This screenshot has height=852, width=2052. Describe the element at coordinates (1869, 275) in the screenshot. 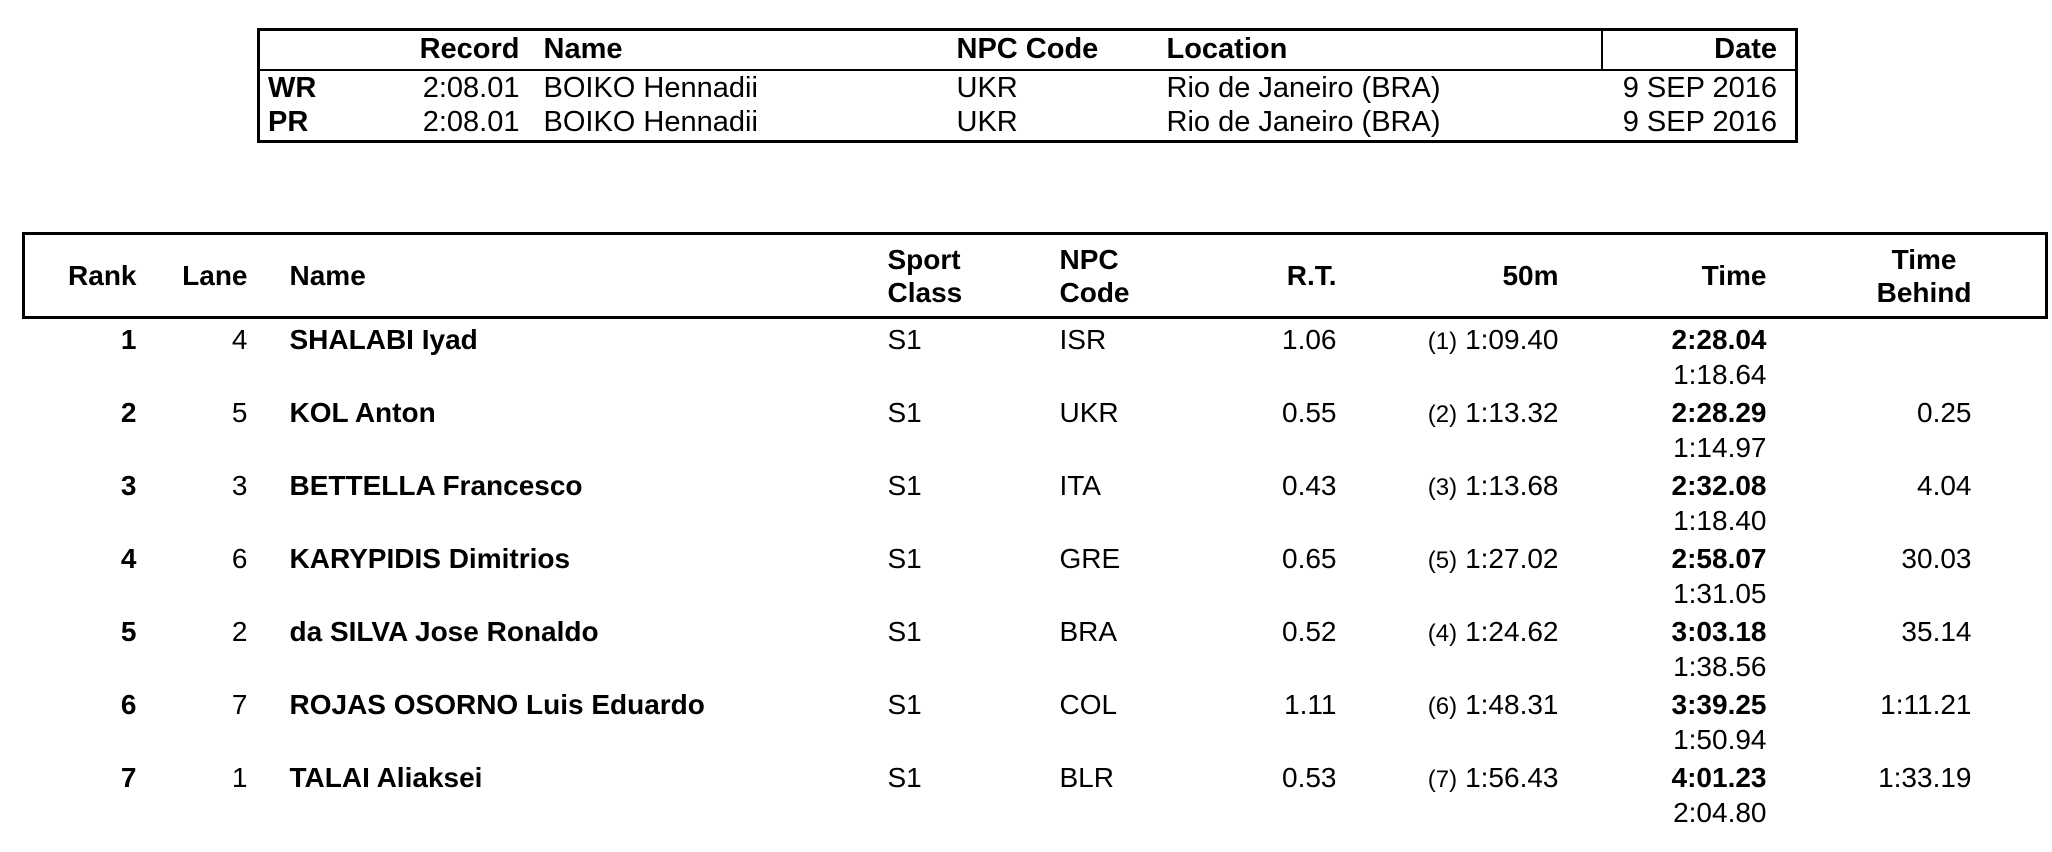

I see `results-header-time-behind: Time Behind` at that location.